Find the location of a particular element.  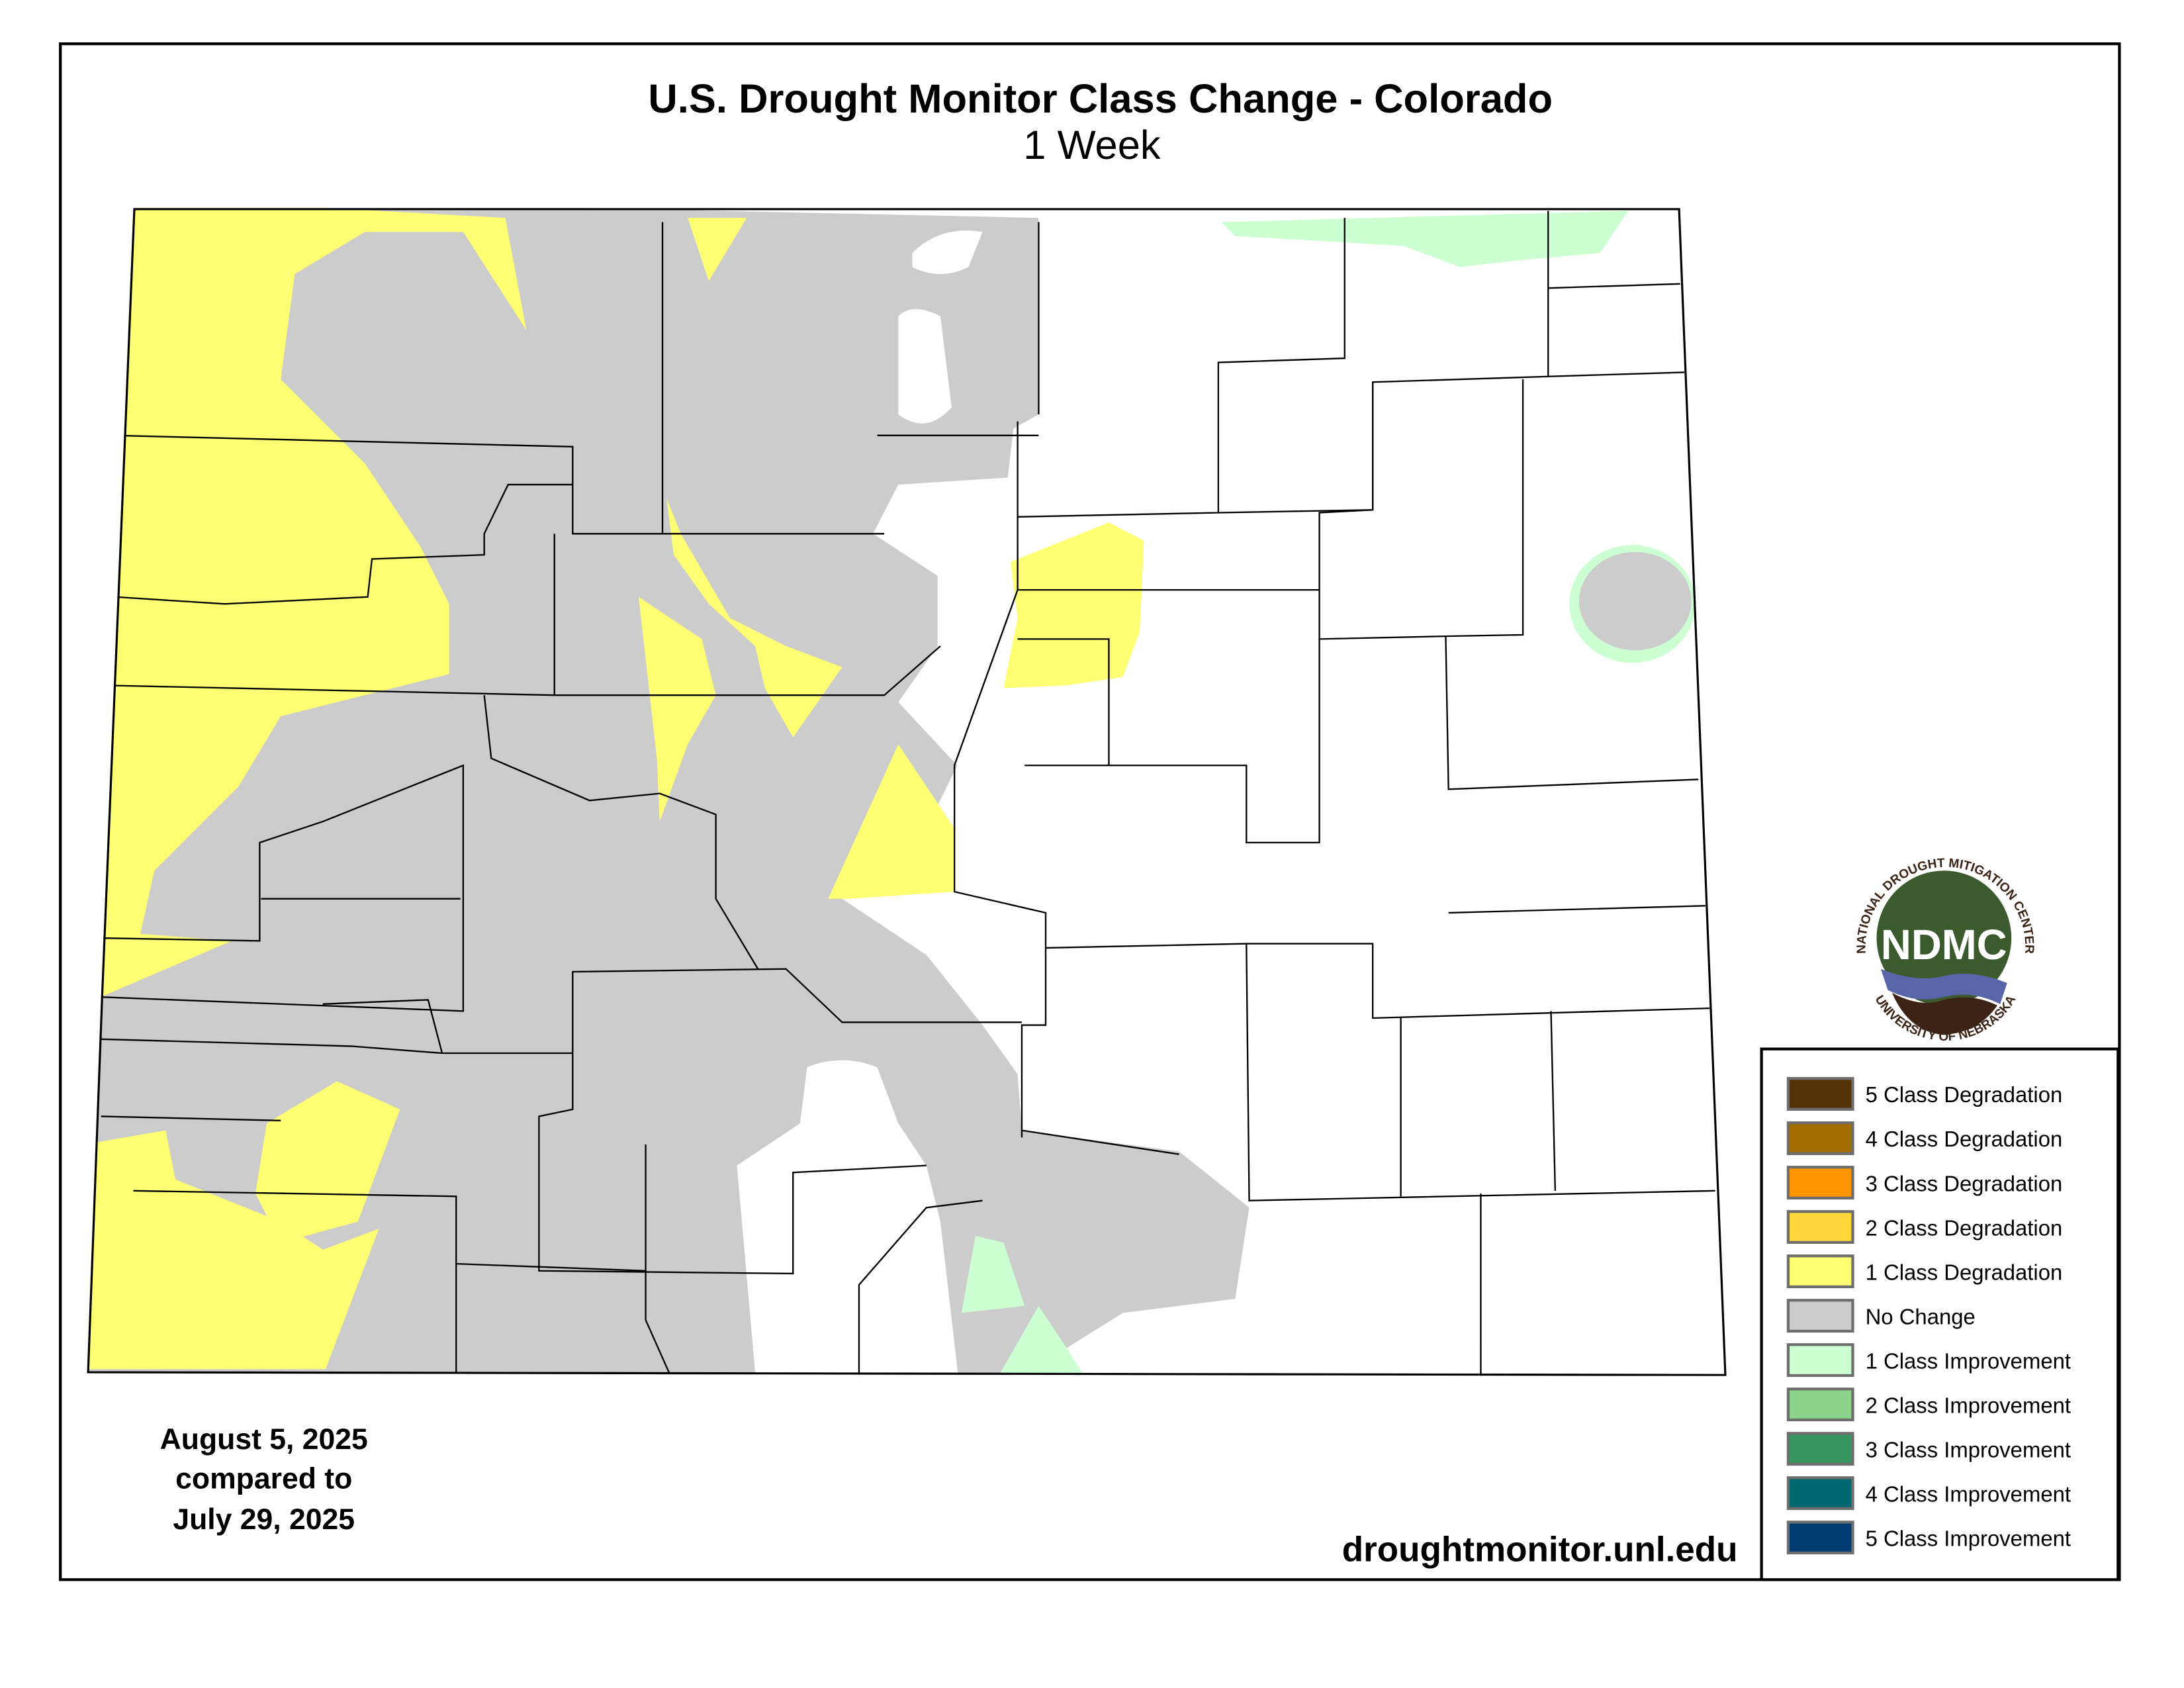

map-subtitle: 1 Week is located at coordinates (1092, 145).